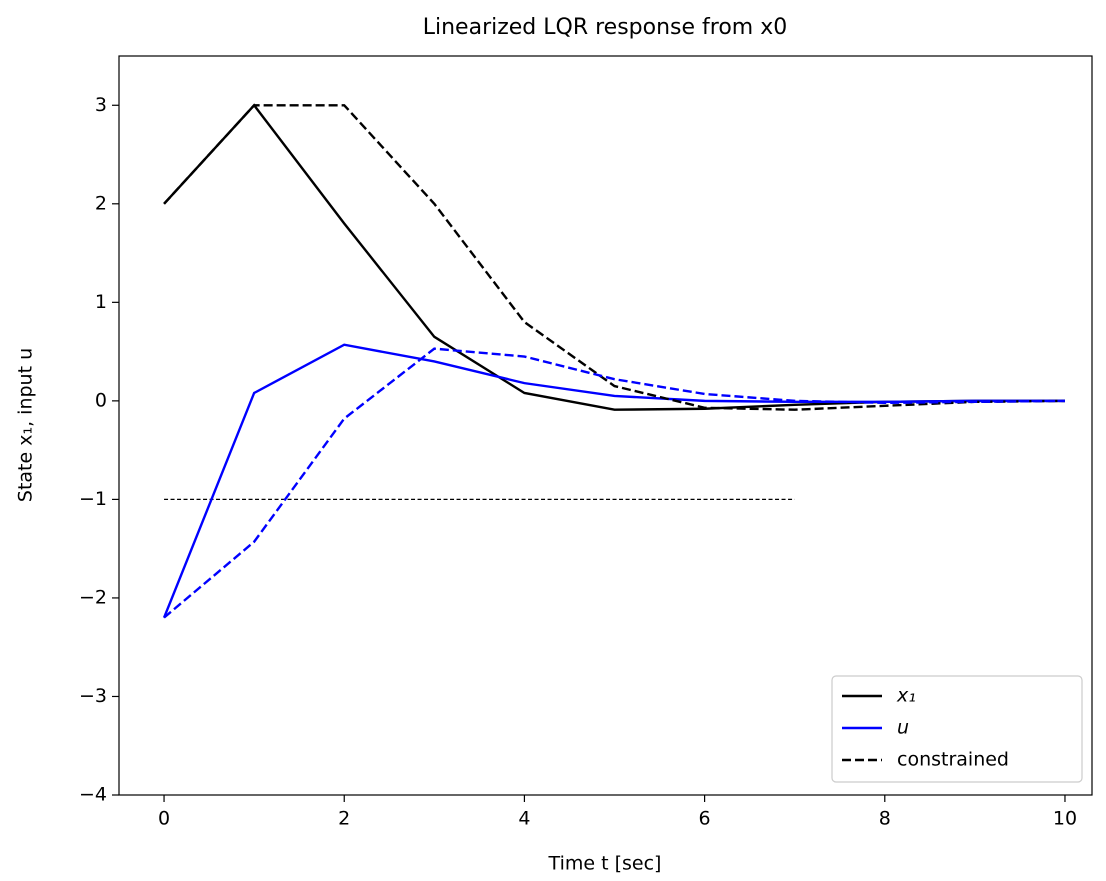 The height and width of the screenshot is (881, 1106). I want to click on legend-label: x₁, so click(906, 696).